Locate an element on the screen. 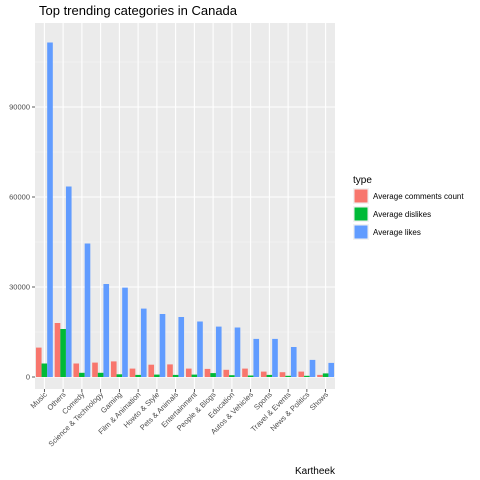  x-tick-label: Shows is located at coordinates (319, 401).